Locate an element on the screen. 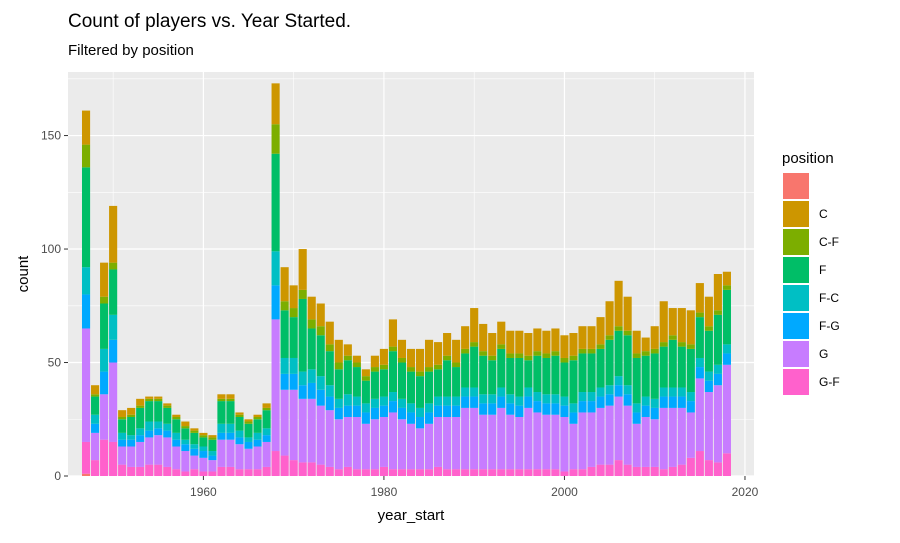 The image size is (900, 543). chart-title: Count of players vs. Year Started. is located at coordinates (209, 21).